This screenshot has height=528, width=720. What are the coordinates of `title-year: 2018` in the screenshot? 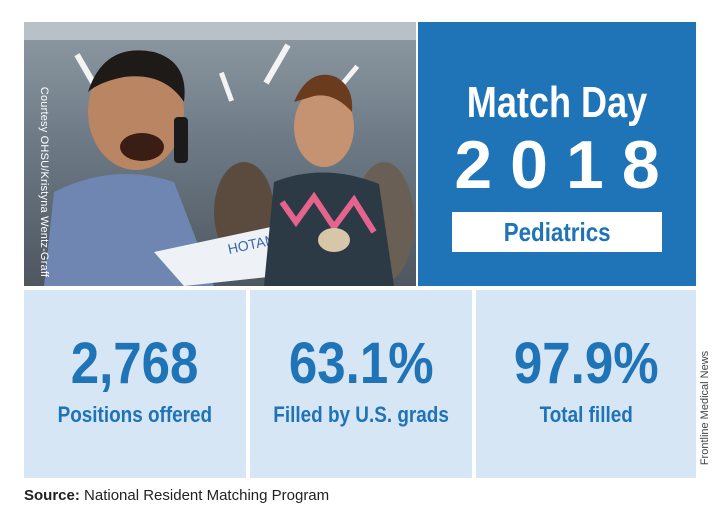 It's located at (566, 165).